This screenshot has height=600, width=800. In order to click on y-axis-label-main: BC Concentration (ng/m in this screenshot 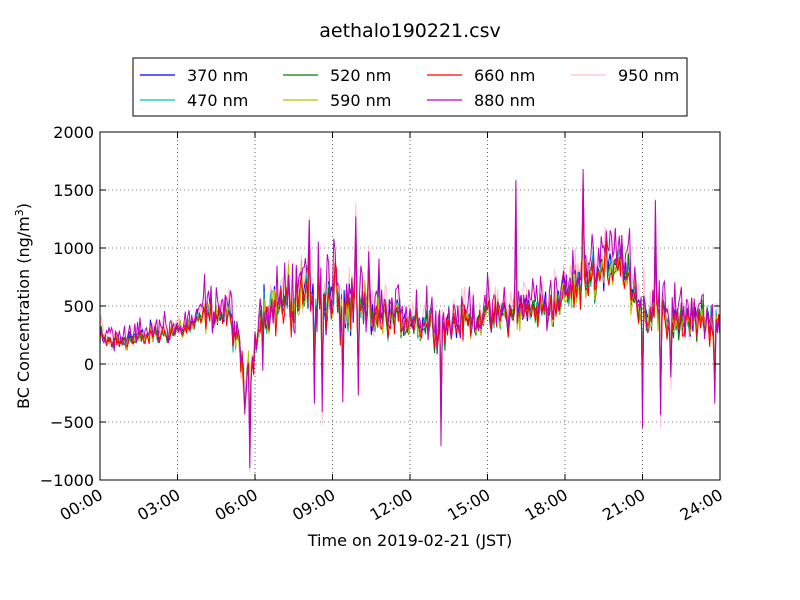, I will do `click(23, 312)`.